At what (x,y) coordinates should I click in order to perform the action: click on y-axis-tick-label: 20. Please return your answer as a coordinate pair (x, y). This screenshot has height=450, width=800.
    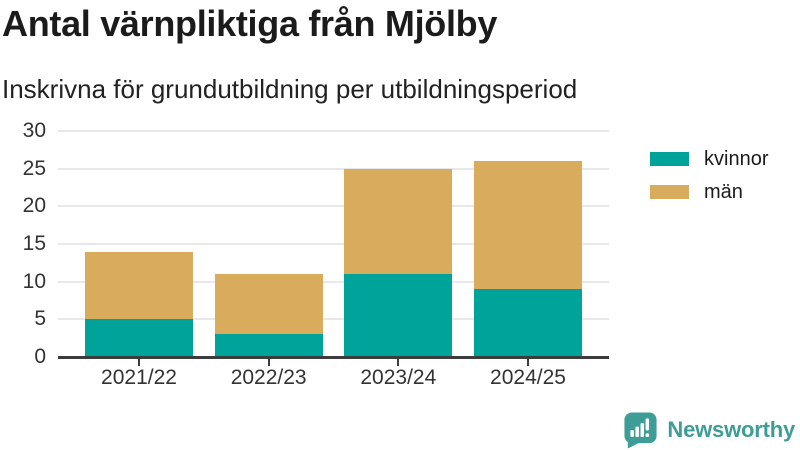
    Looking at the image, I should click on (34, 206).